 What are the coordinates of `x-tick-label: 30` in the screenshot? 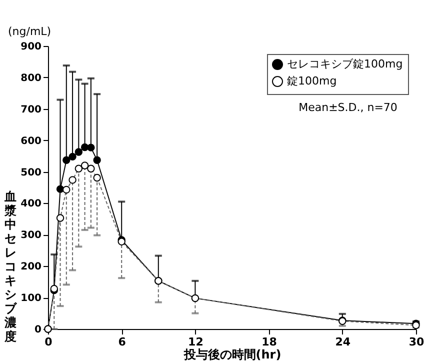 It's located at (416, 342).